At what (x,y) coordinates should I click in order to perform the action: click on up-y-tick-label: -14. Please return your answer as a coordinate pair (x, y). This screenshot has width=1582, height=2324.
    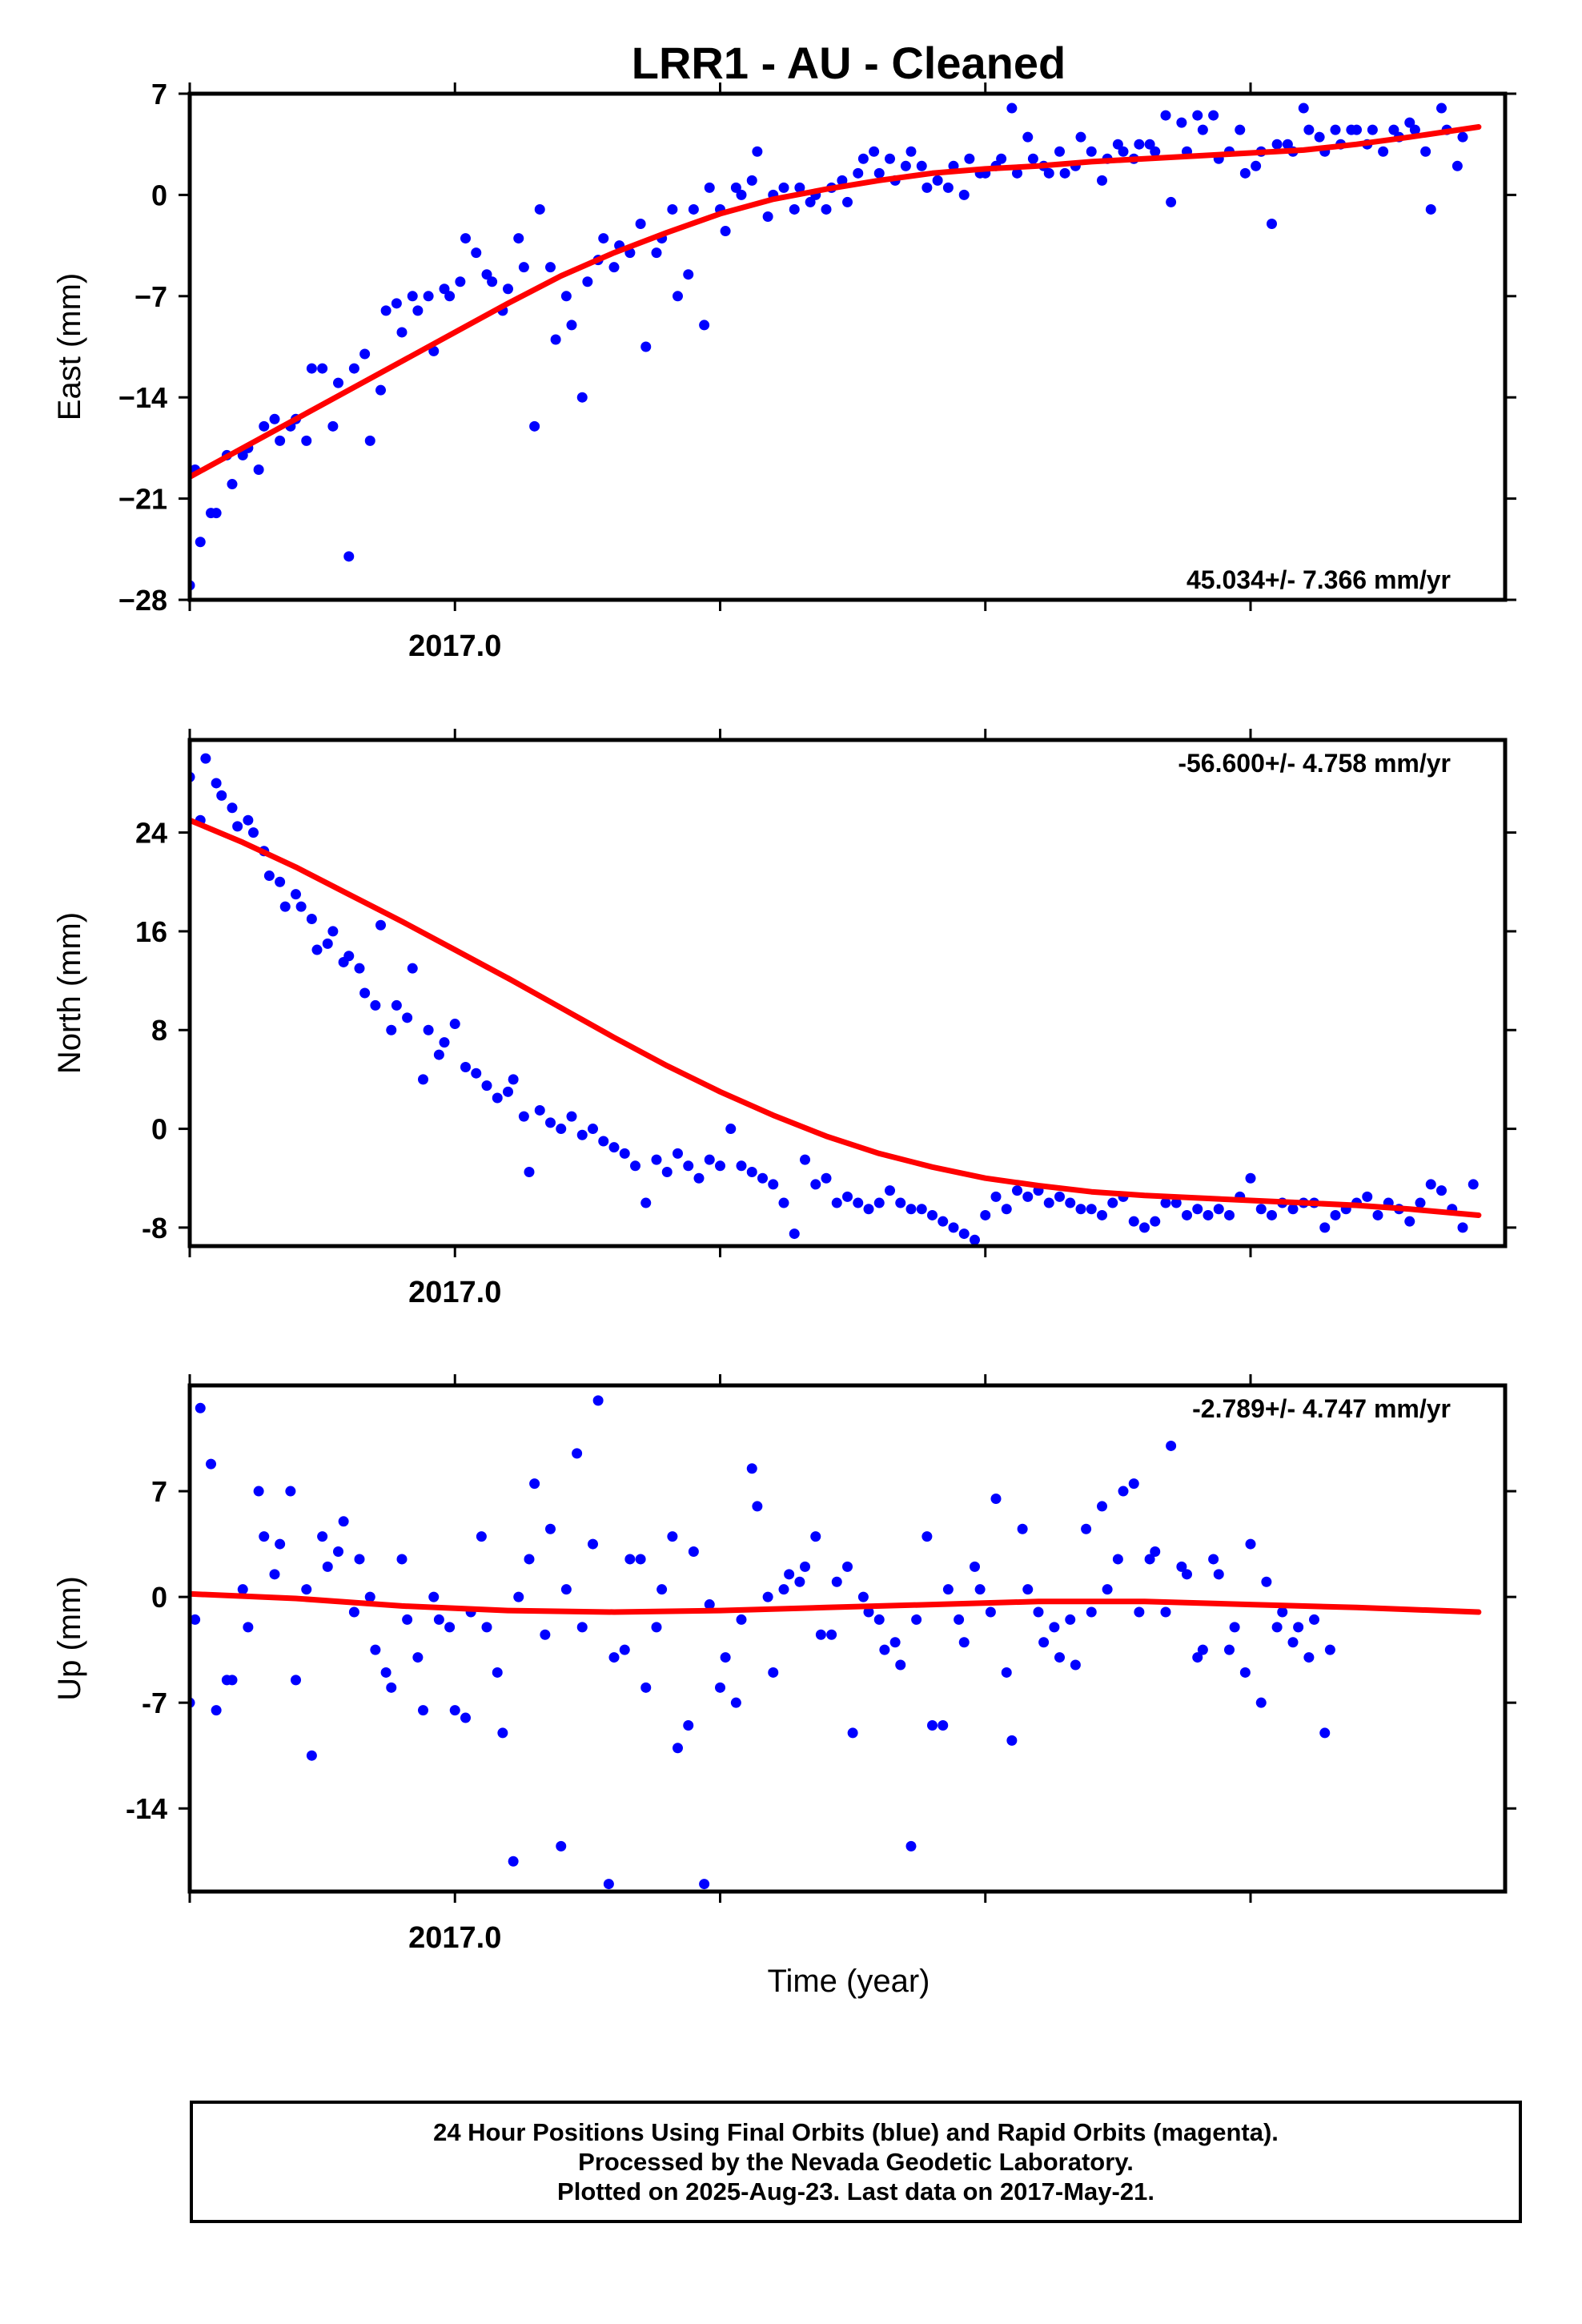
    Looking at the image, I should click on (146, 1808).